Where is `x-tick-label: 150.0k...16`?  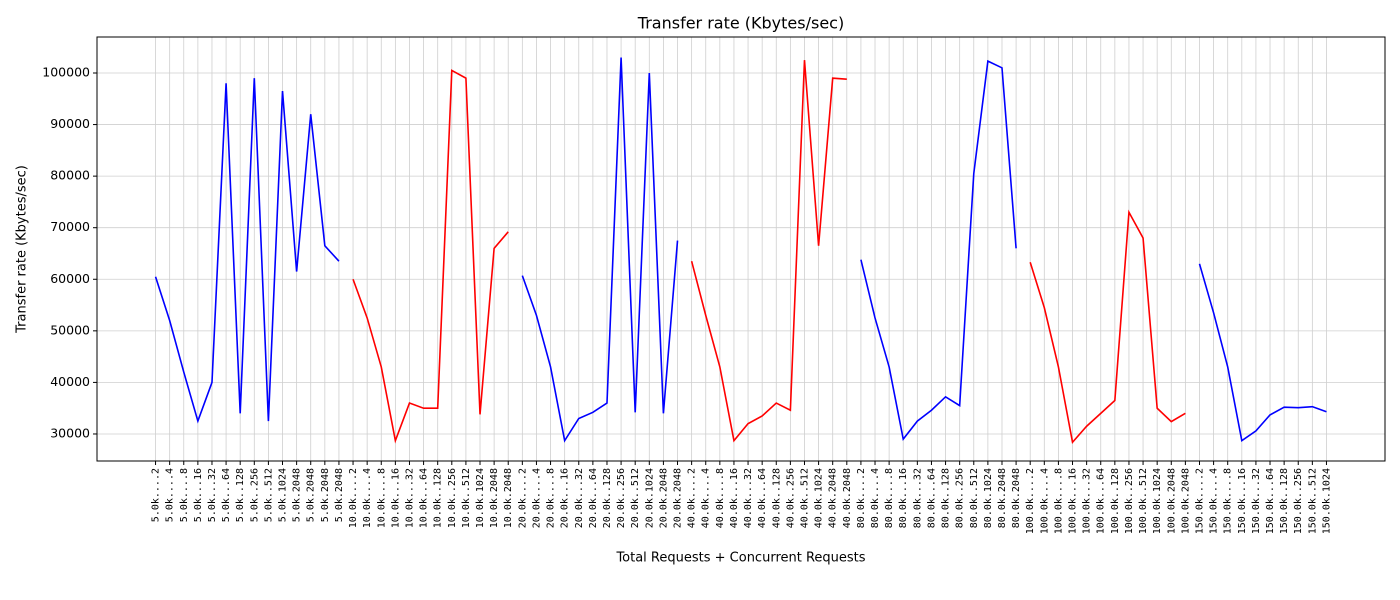 x-tick-label: 150.0k...16 is located at coordinates (1242, 501).